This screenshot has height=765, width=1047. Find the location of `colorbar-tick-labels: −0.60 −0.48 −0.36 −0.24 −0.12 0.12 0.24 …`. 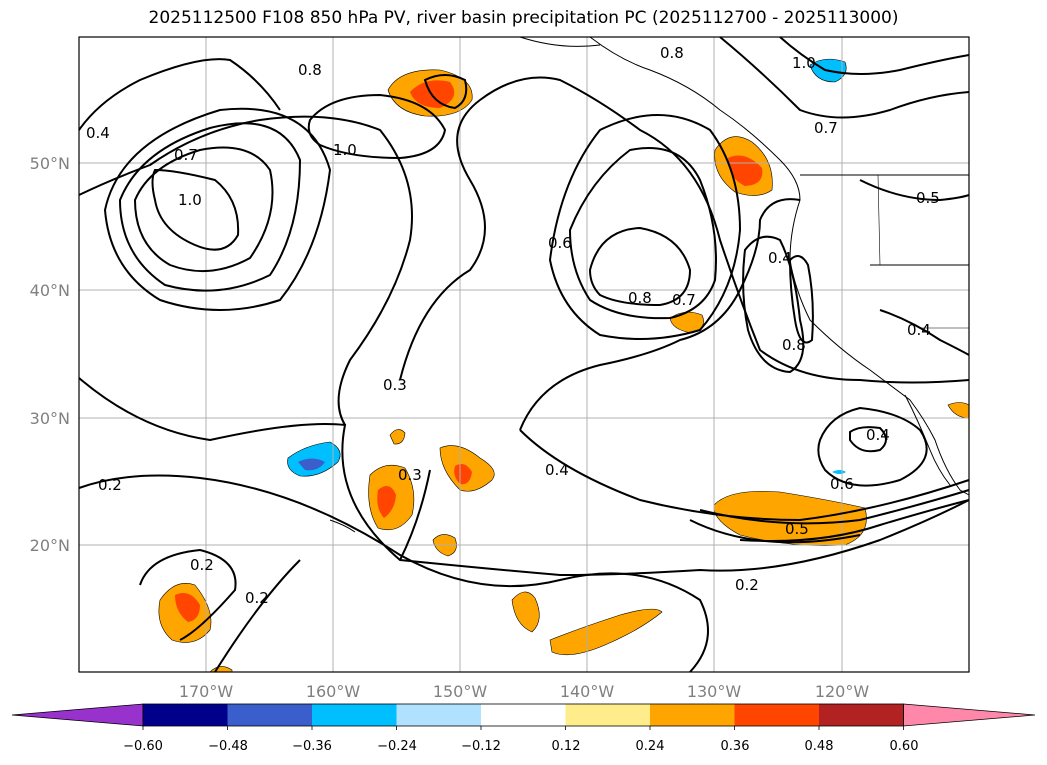

colorbar-tick-labels: −0.60 −0.48 −0.36 −0.24 −0.12 0.12 0.24 … is located at coordinates (520, 746).